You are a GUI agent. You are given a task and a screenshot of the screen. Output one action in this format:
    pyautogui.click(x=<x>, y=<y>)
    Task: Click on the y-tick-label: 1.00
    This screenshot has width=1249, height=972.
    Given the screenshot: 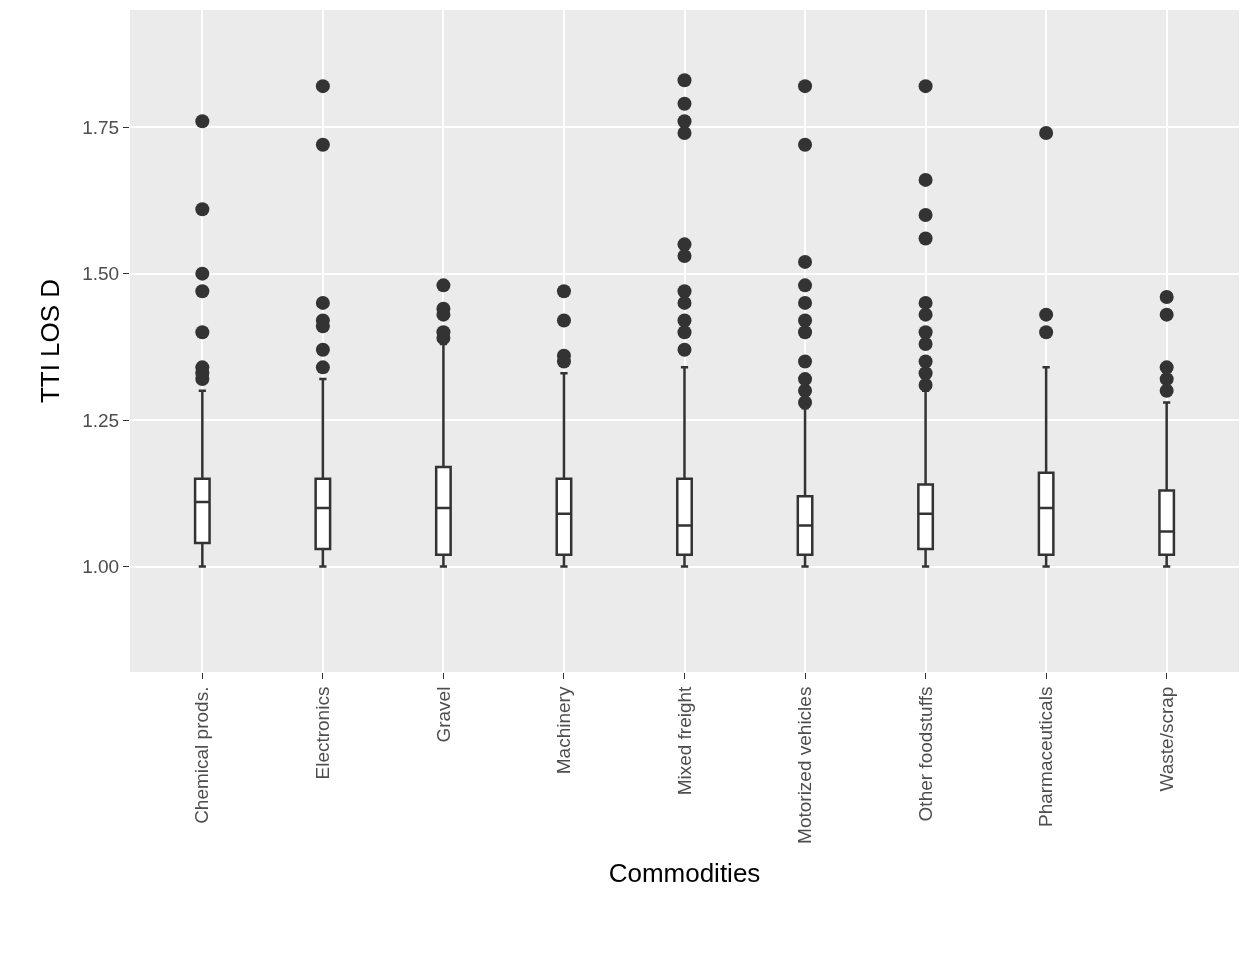 What is the action you would take?
    pyautogui.click(x=101, y=567)
    